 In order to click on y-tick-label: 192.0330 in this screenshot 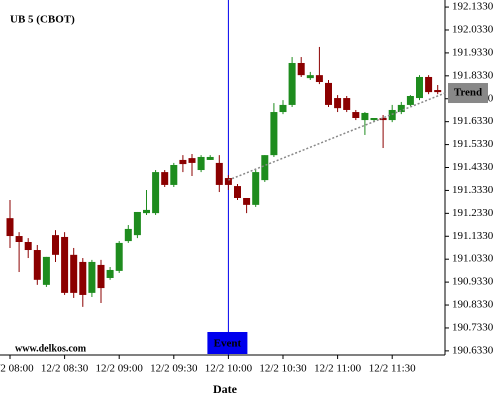, I will do `click(473, 30)`.